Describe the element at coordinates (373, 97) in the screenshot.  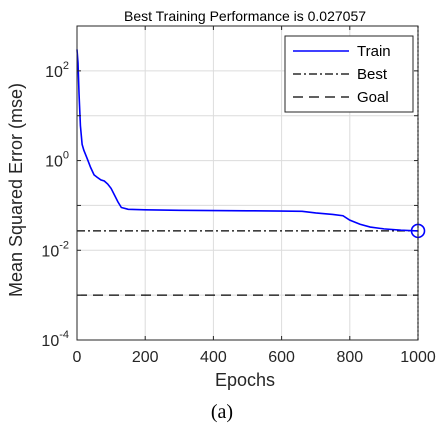
I see `legend-label-goal: Goal` at that location.